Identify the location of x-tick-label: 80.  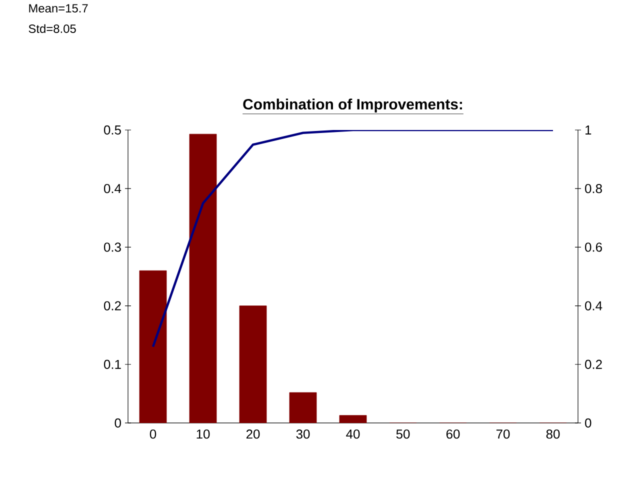
(553, 434).